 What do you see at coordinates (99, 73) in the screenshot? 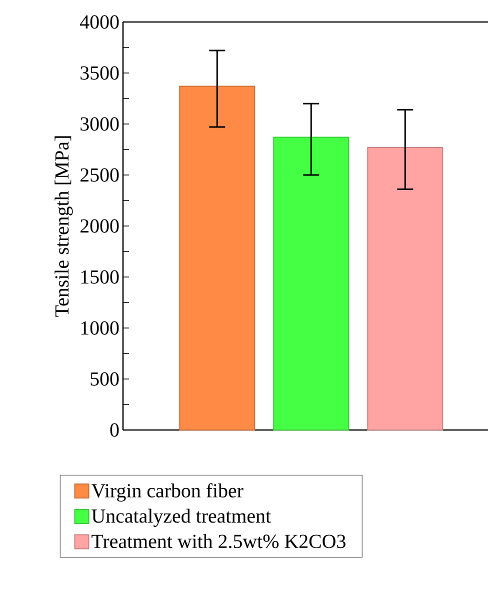
I see `y-tick-label: 3500` at bounding box center [99, 73].